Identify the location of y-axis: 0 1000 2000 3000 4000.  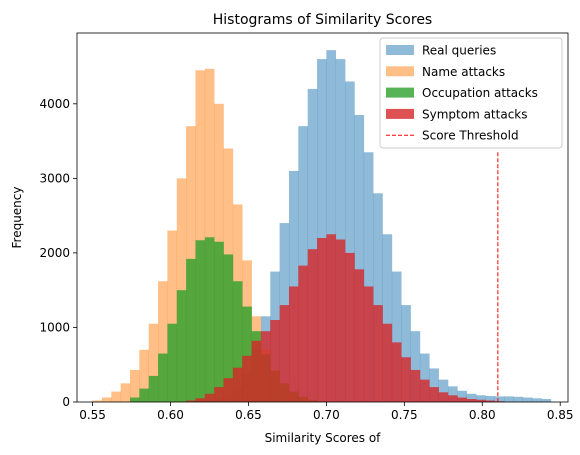
(58, 253).